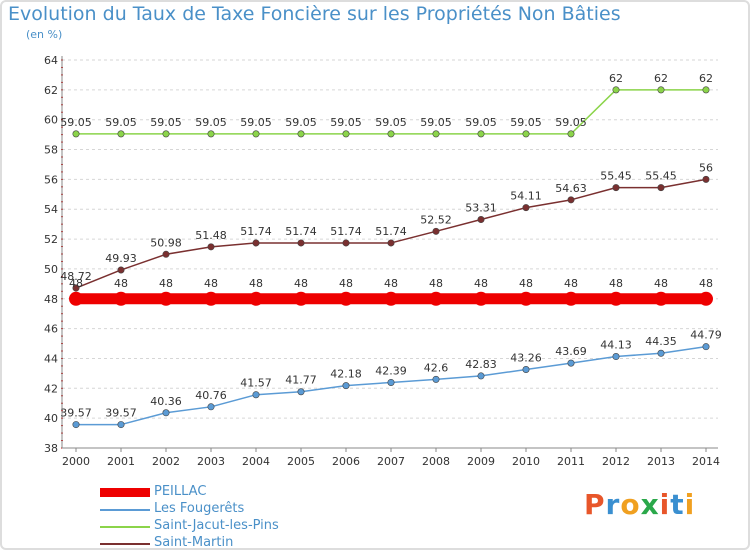  Describe the element at coordinates (166, 461) in the screenshot. I see `x-tick-label: 2002` at that location.